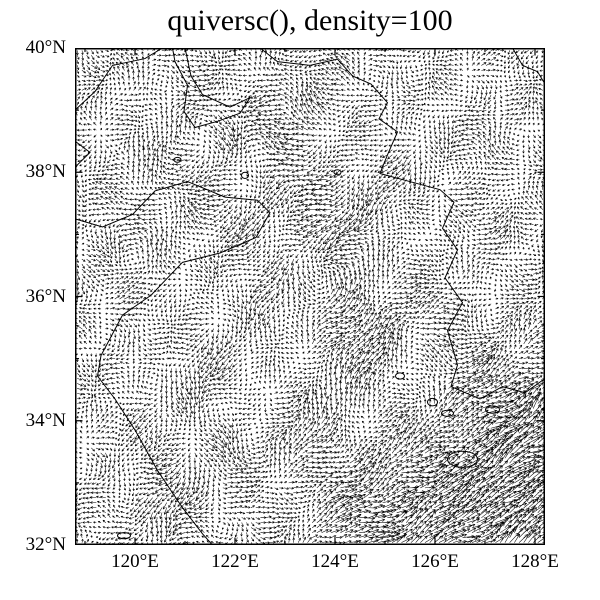  What do you see at coordinates (335, 561) in the screenshot?
I see `x-tick-label: 124°E` at bounding box center [335, 561].